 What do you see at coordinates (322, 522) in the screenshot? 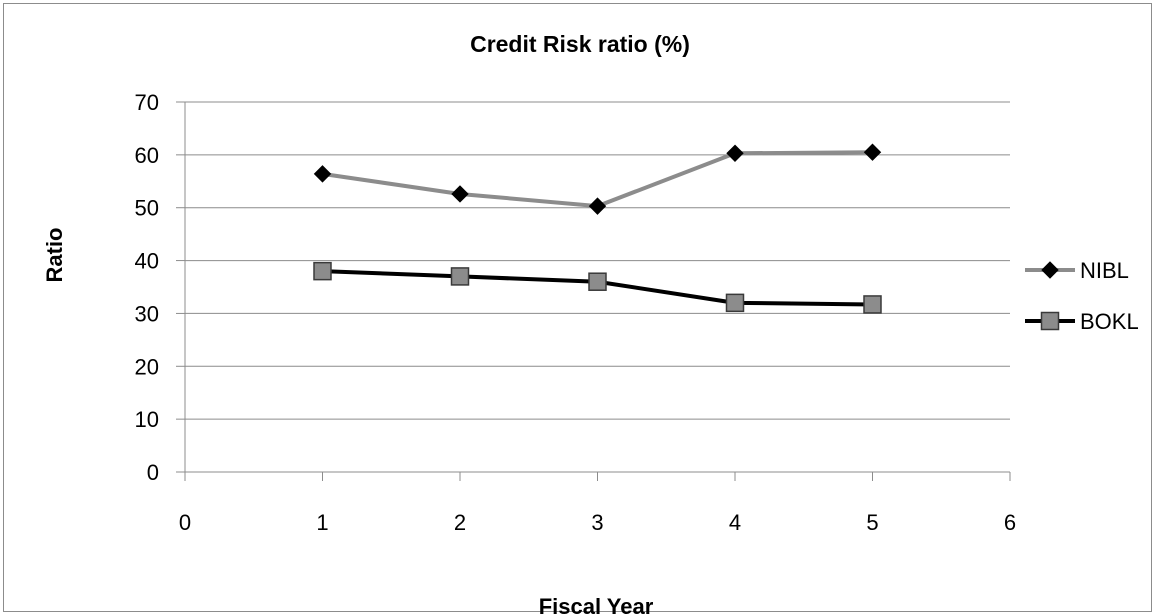
I see `x-tick-label: 1` at bounding box center [322, 522].